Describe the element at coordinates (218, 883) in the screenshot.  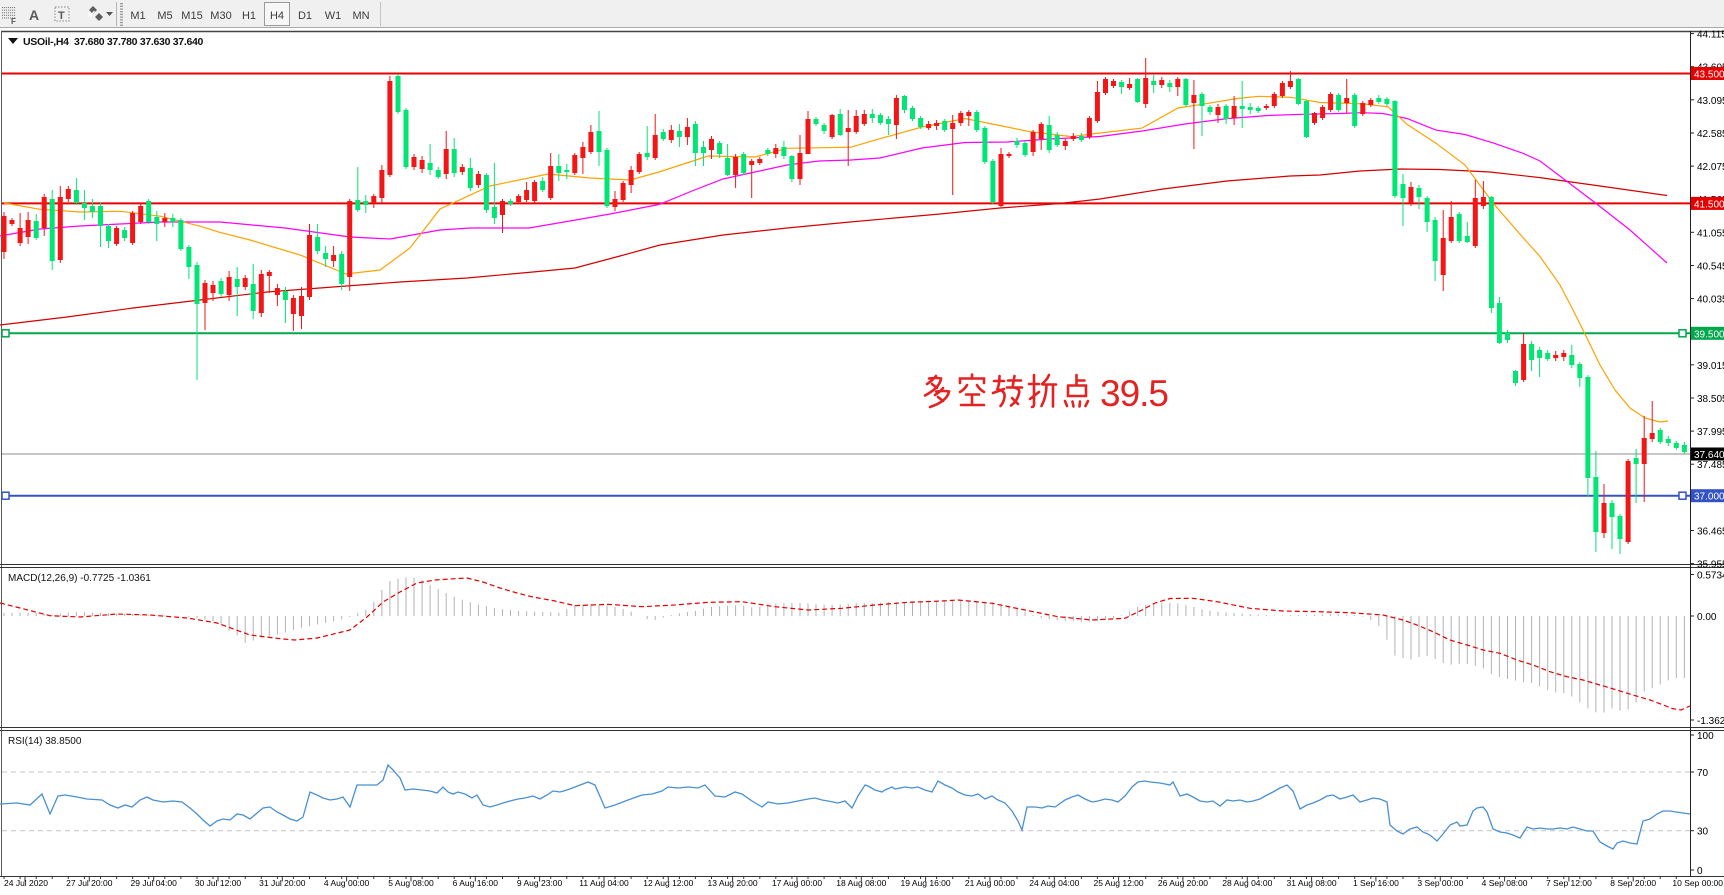
I see `svg-text: 30 Jul 12:00` at that location.